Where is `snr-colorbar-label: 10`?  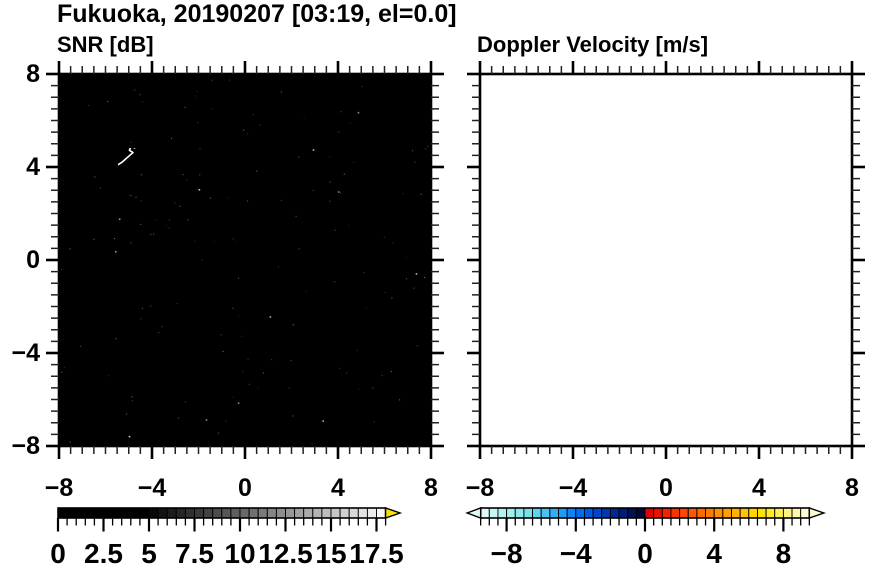 snr-colorbar-label: 10 is located at coordinates (240, 553).